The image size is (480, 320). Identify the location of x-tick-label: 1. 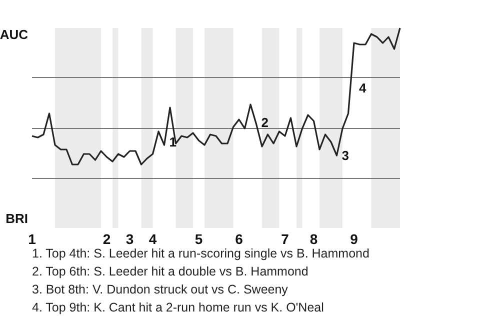
(32, 239).